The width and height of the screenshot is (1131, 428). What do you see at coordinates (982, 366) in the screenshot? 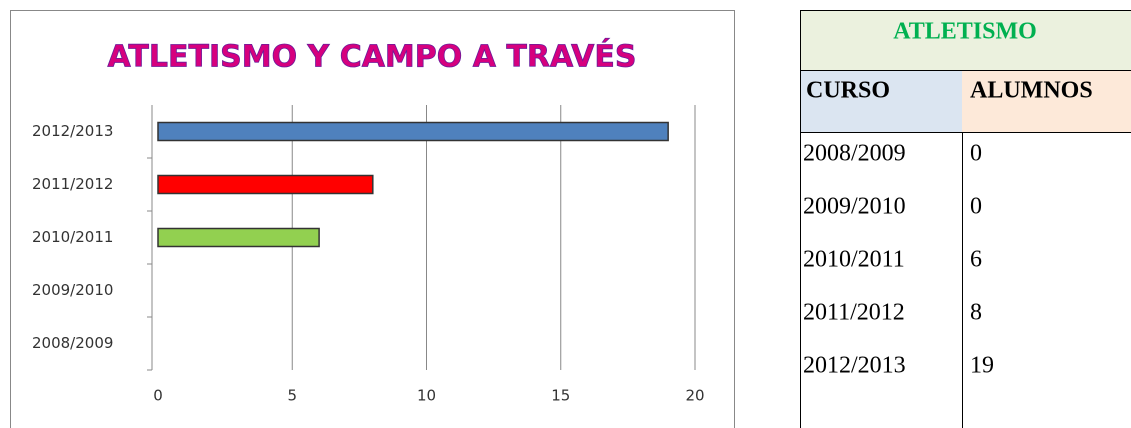
I see `table-cell: 19` at bounding box center [982, 366].